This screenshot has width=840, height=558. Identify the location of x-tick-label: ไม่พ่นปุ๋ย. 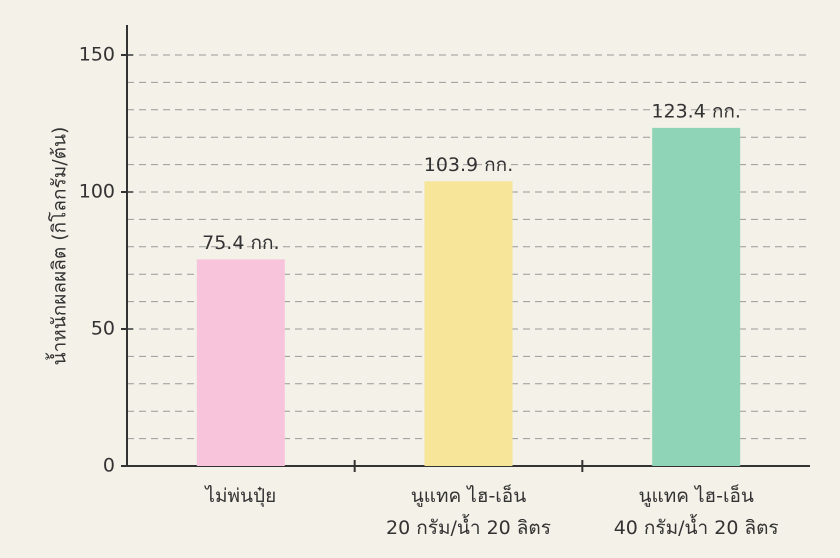
(239, 496).